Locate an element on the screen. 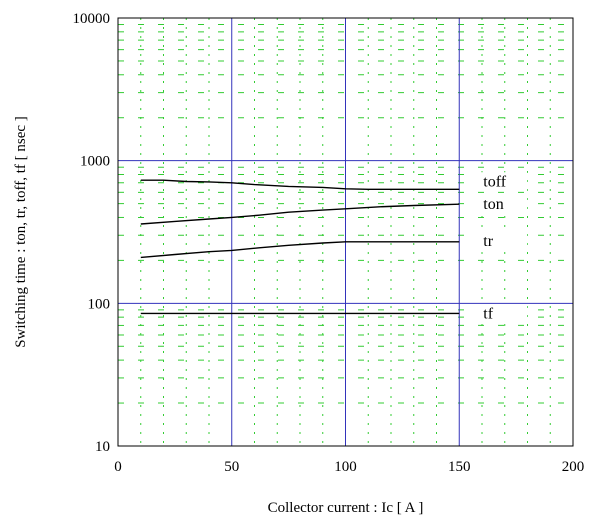  series-label-bg-toff is located at coordinates (502, 182).